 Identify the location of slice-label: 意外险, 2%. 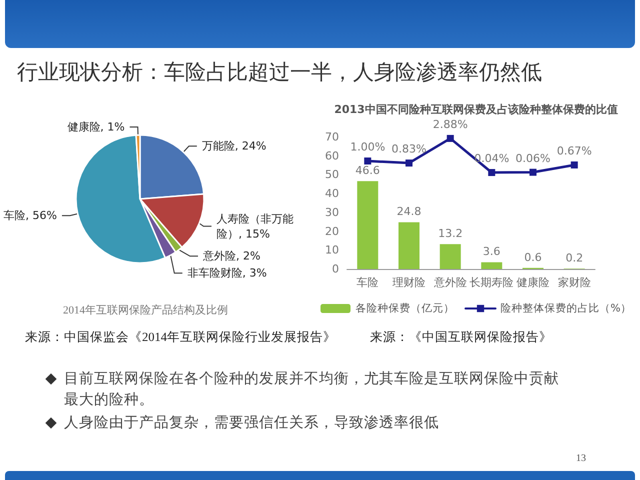
(231, 256).